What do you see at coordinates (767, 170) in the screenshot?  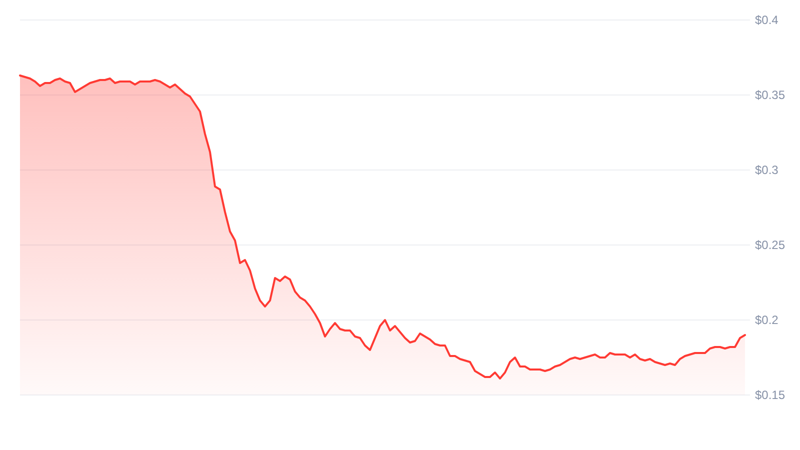 I see `y-tick-label: $0.3` at bounding box center [767, 170].